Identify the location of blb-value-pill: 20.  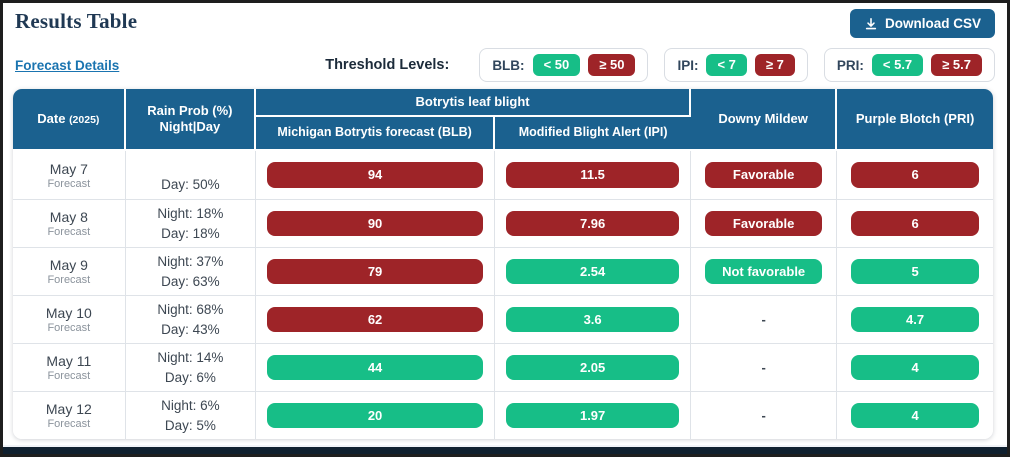
(375, 415).